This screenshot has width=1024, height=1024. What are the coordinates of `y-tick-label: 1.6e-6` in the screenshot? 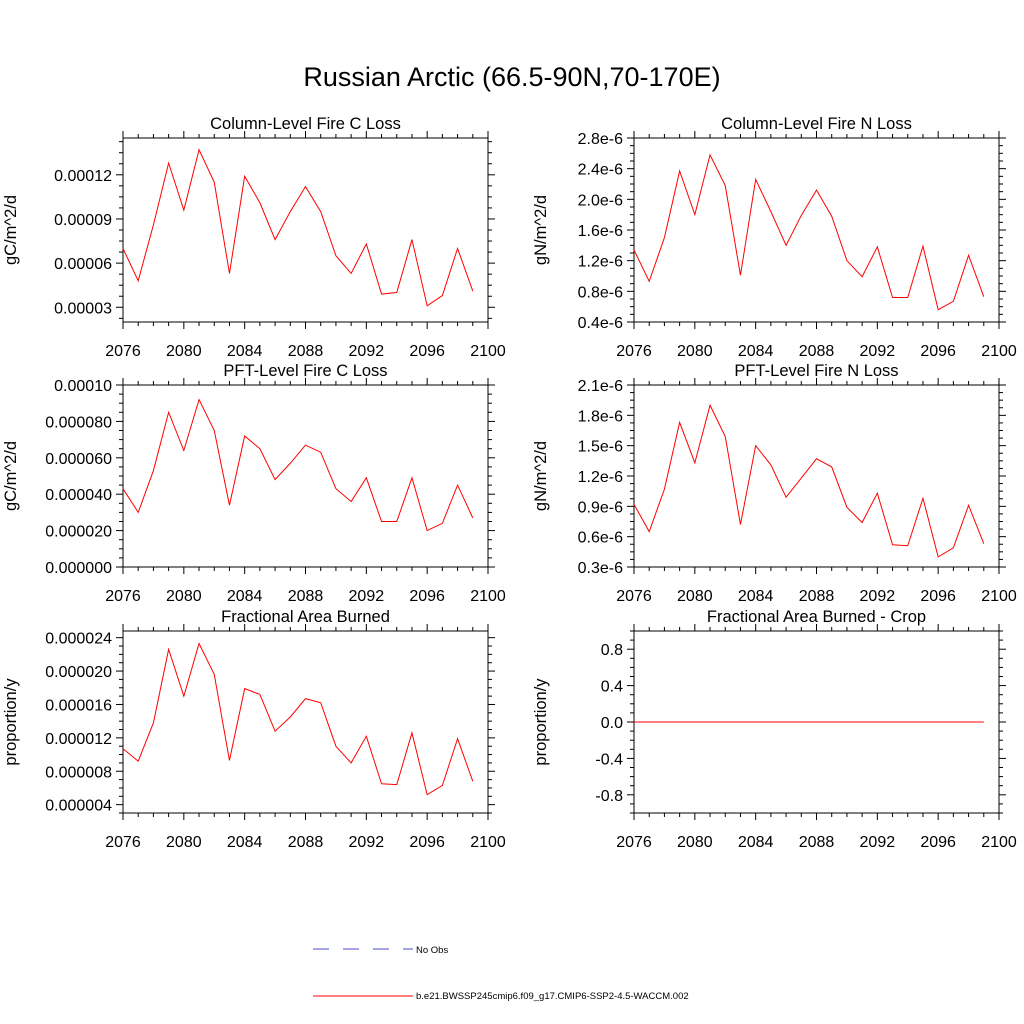 It's located at (600, 231).